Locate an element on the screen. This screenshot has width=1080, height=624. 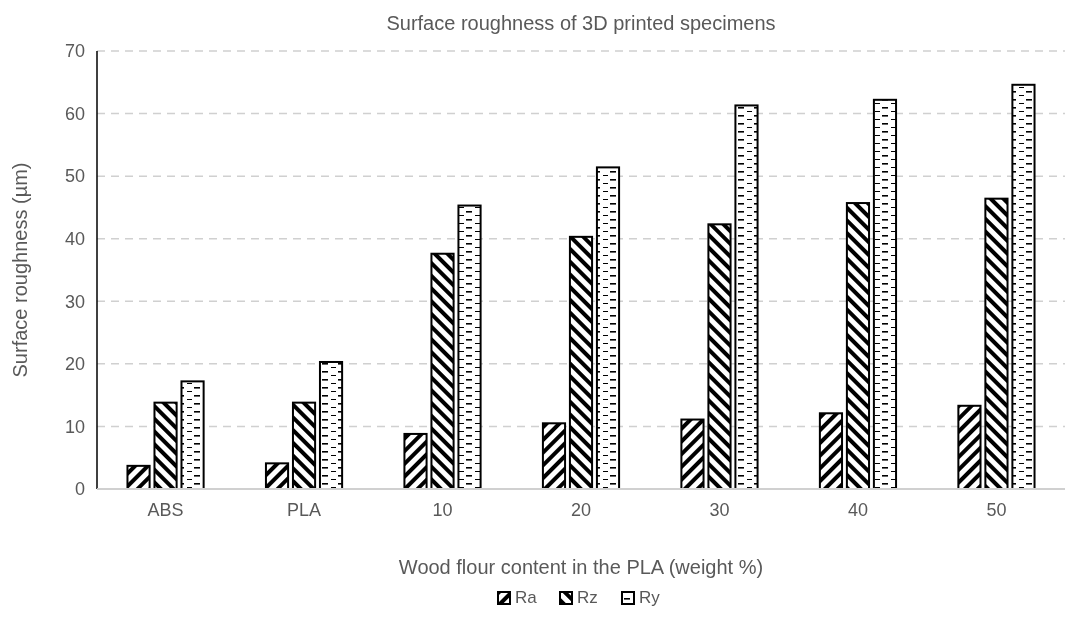
y-tick-label: 40 is located at coordinates (74, 239).